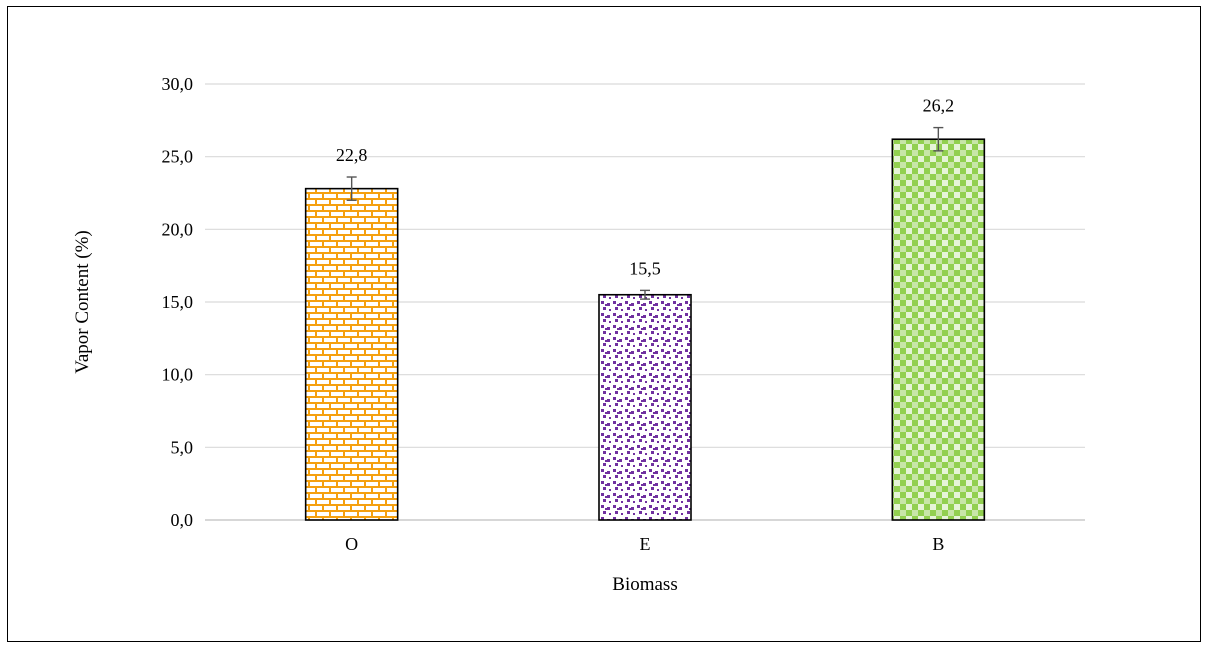 The image size is (1210, 648). I want to click on y-axis-title: Vapor Content (%), so click(82, 302).